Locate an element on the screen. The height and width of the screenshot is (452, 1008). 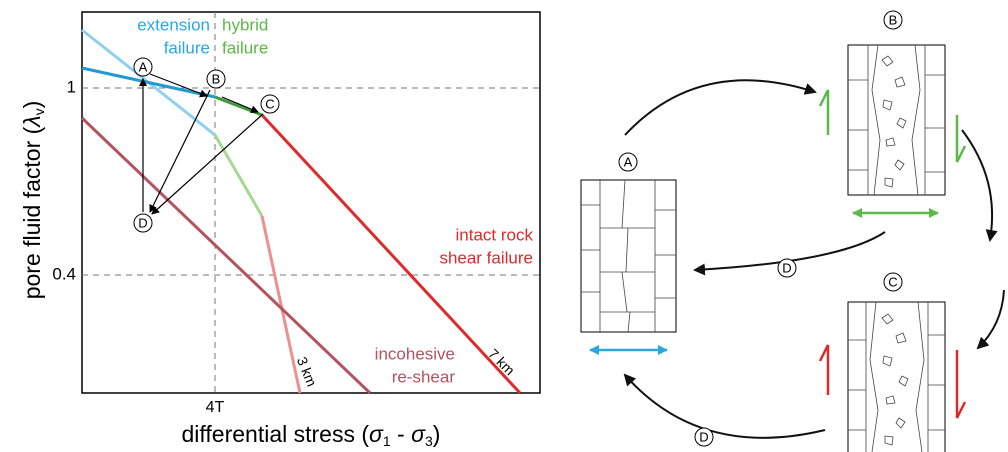
label-part: 1 is located at coordinates (387, 441).